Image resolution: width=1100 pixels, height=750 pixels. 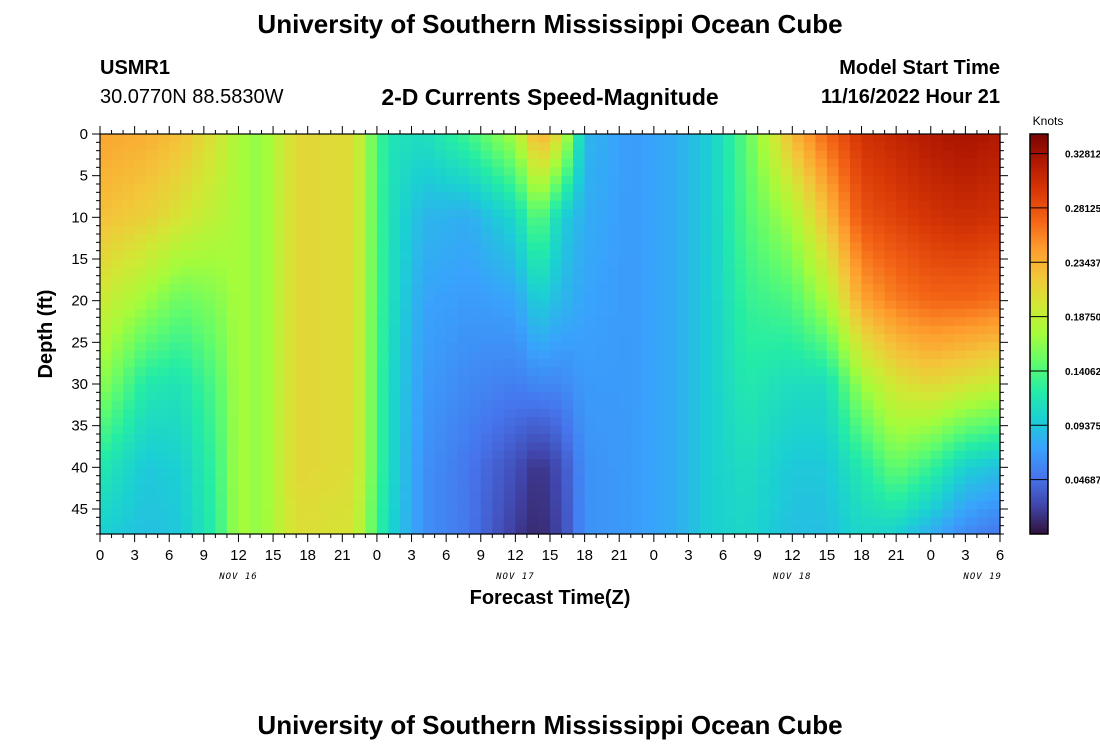 What do you see at coordinates (827, 555) in the screenshot?
I see `x-tick-label: 15` at bounding box center [827, 555].